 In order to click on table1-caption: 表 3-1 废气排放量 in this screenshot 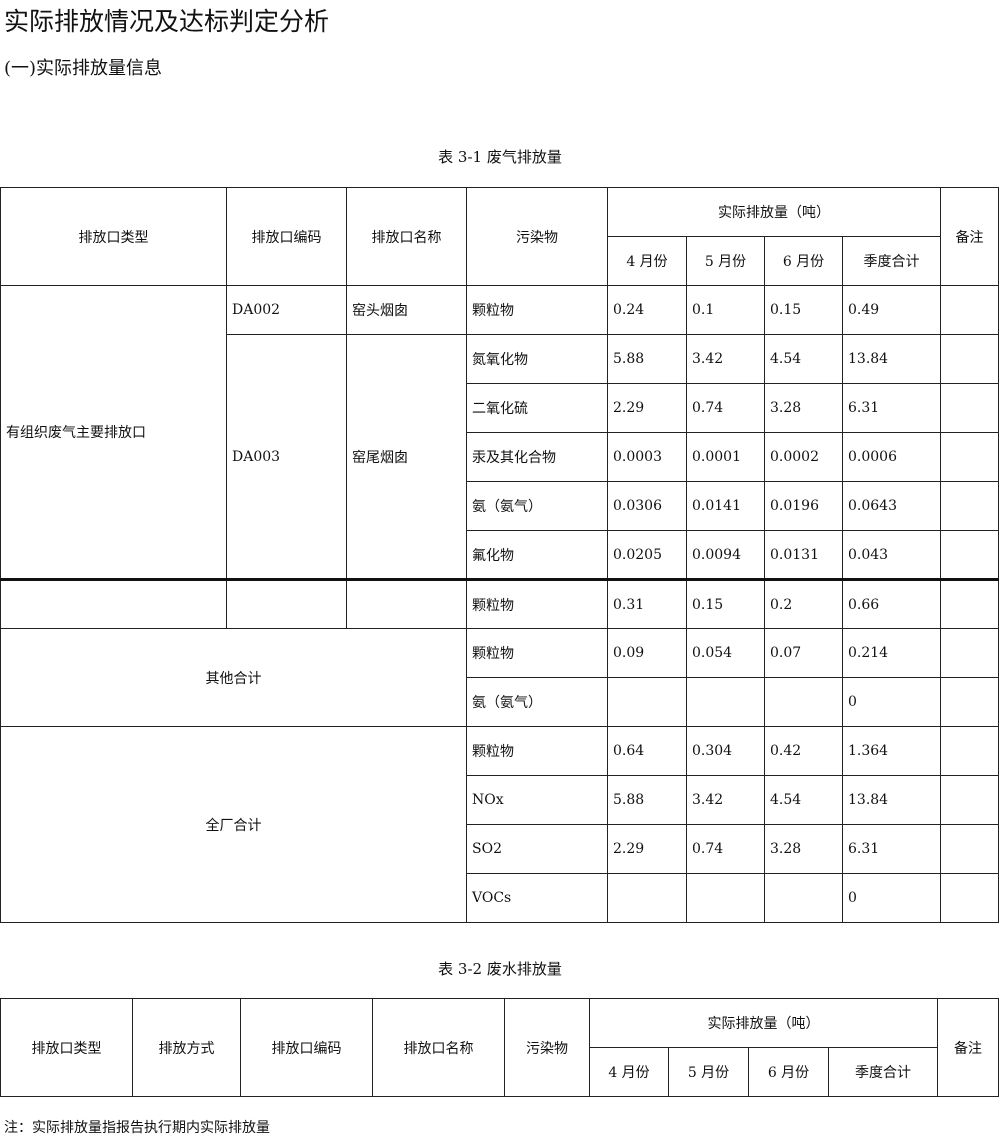, I will do `click(500, 157)`.